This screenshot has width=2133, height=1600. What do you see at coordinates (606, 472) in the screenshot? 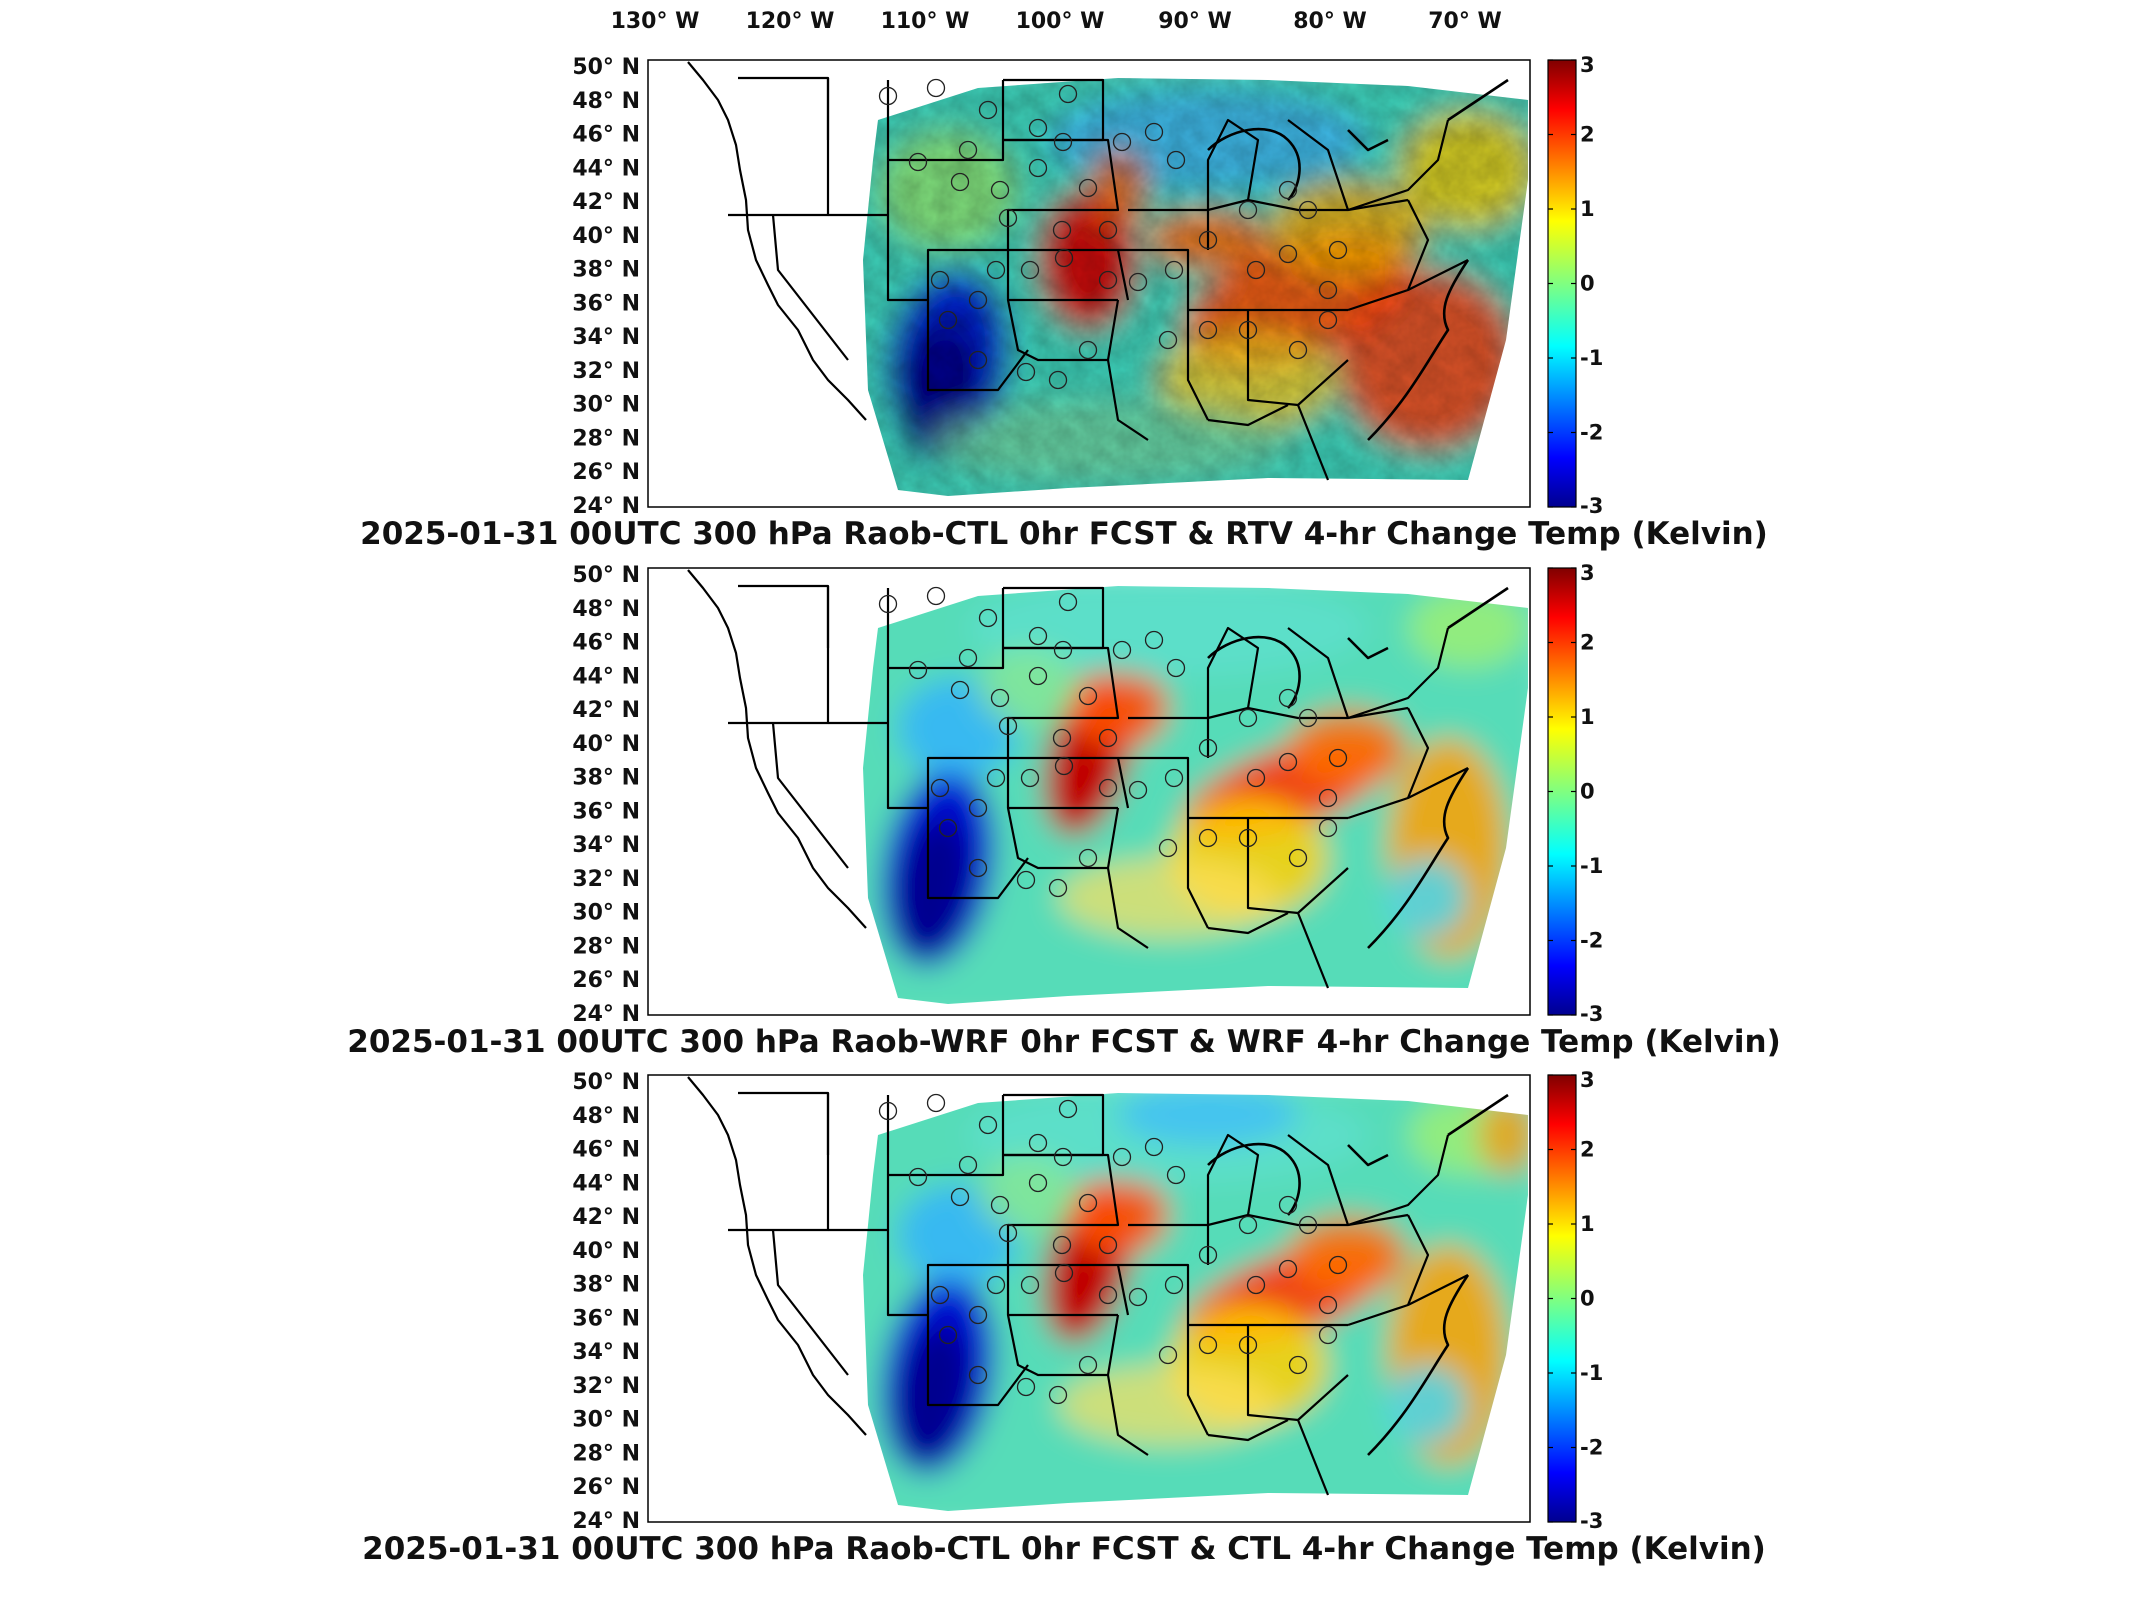
I see `latitude-label: 26° N` at bounding box center [606, 472].